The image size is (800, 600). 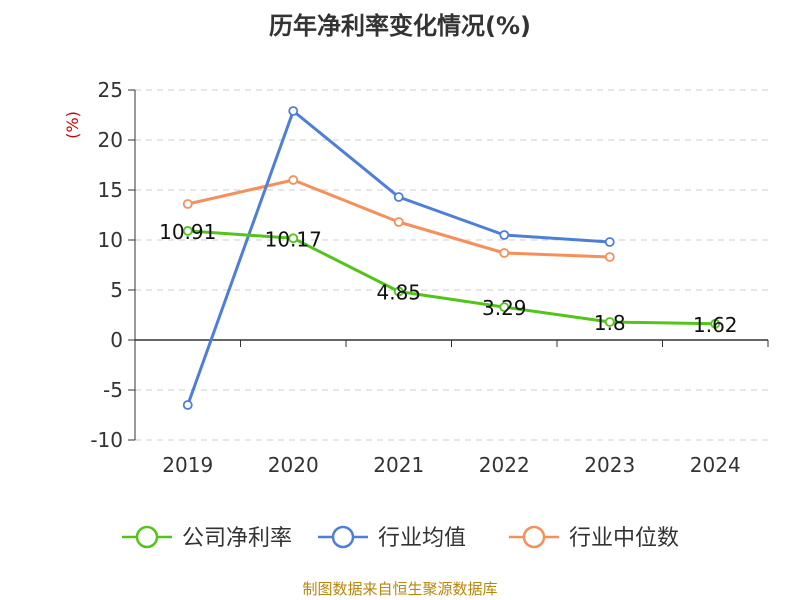 What do you see at coordinates (504, 465) in the screenshot?
I see `x-tick-label-2022: 2022` at bounding box center [504, 465].